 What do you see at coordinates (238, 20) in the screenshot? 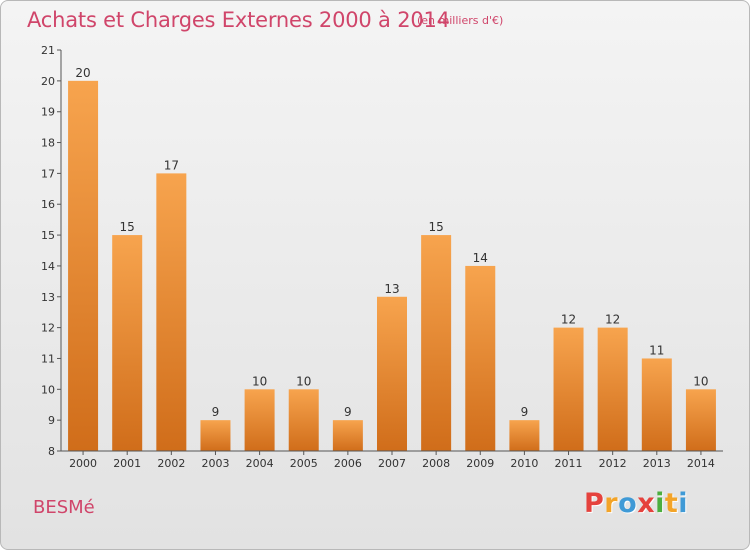
I see `chart-title: Achats et Charges Externes 2000 à 2014` at bounding box center [238, 20].